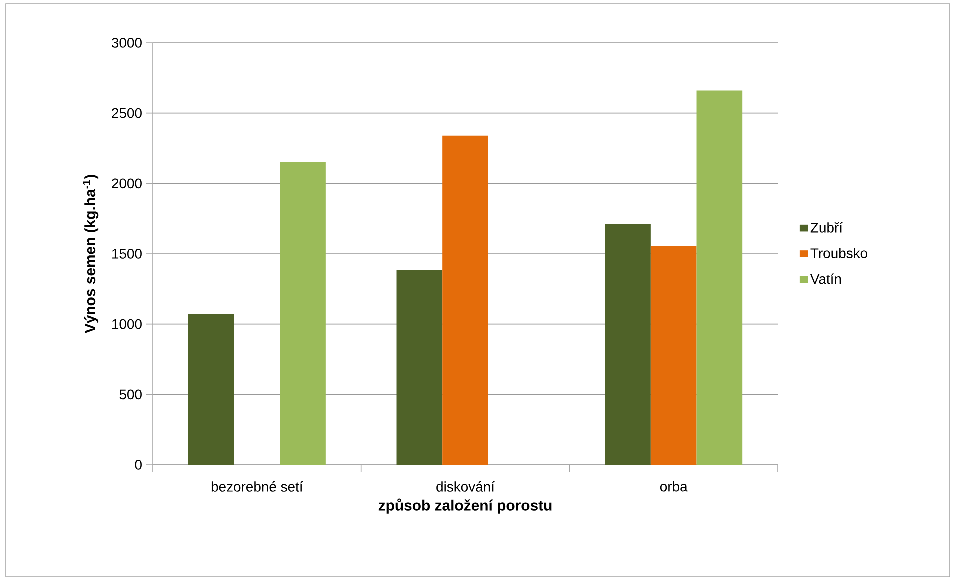 This screenshot has width=955, height=581. I want to click on y-tick-label: 2000, so click(127, 183).